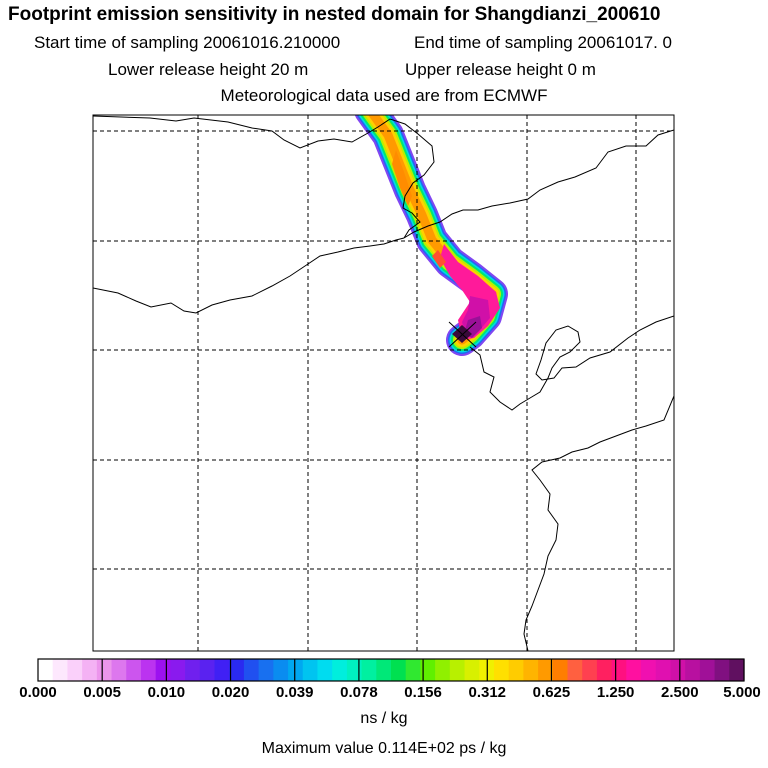  I want to click on colorbar-tick-label: 0.078, so click(359, 692).